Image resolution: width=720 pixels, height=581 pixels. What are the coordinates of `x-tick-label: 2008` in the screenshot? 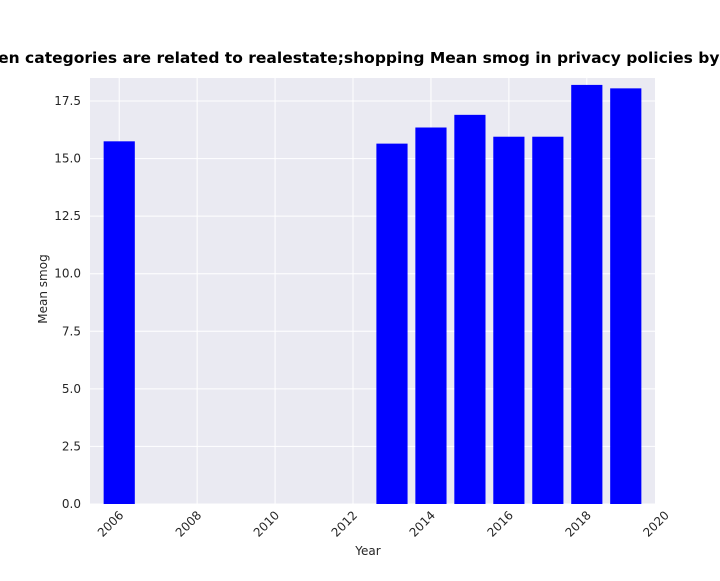 It's located at (188, 523).